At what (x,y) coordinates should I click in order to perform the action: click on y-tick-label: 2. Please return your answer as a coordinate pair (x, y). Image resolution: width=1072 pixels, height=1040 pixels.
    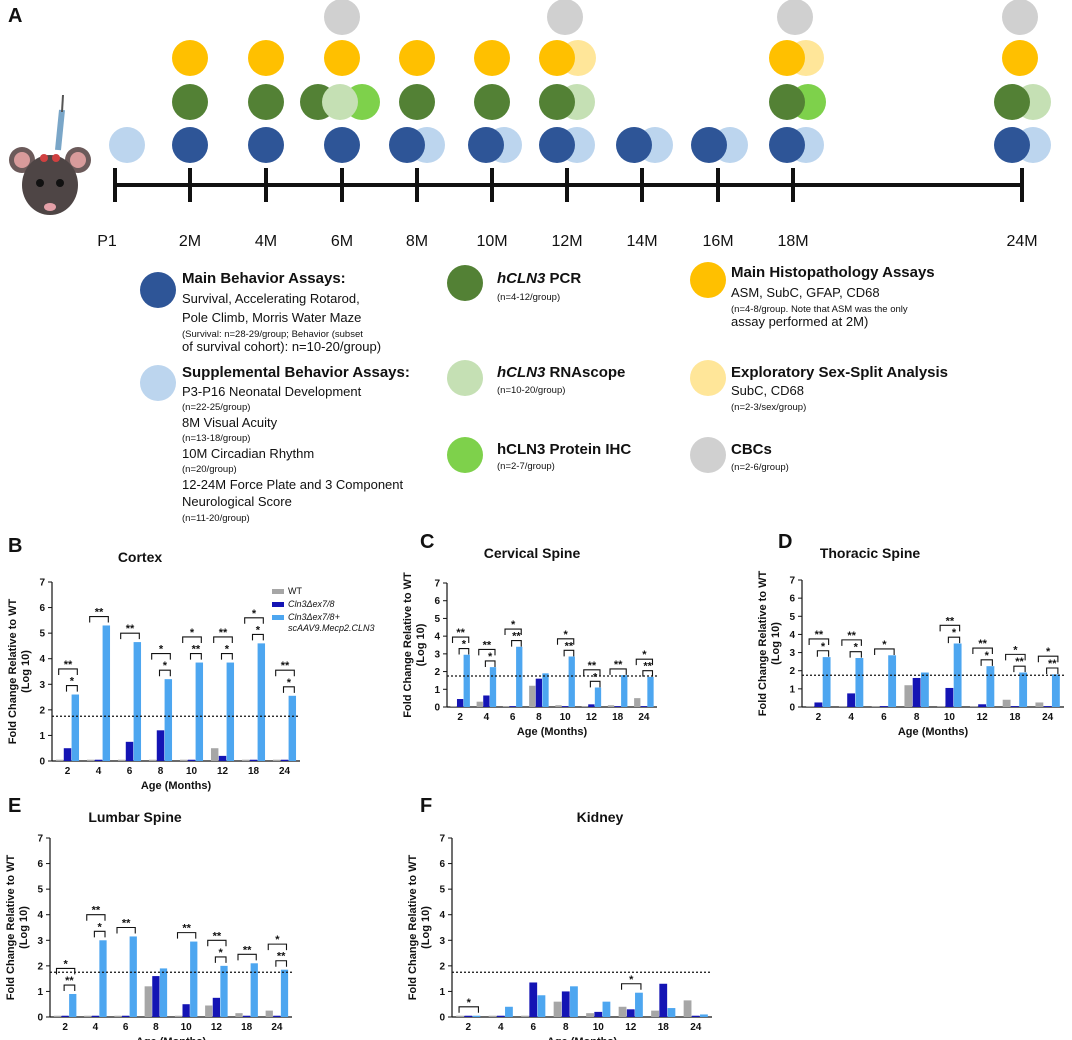
    Looking at the image, I should click on (40, 966).